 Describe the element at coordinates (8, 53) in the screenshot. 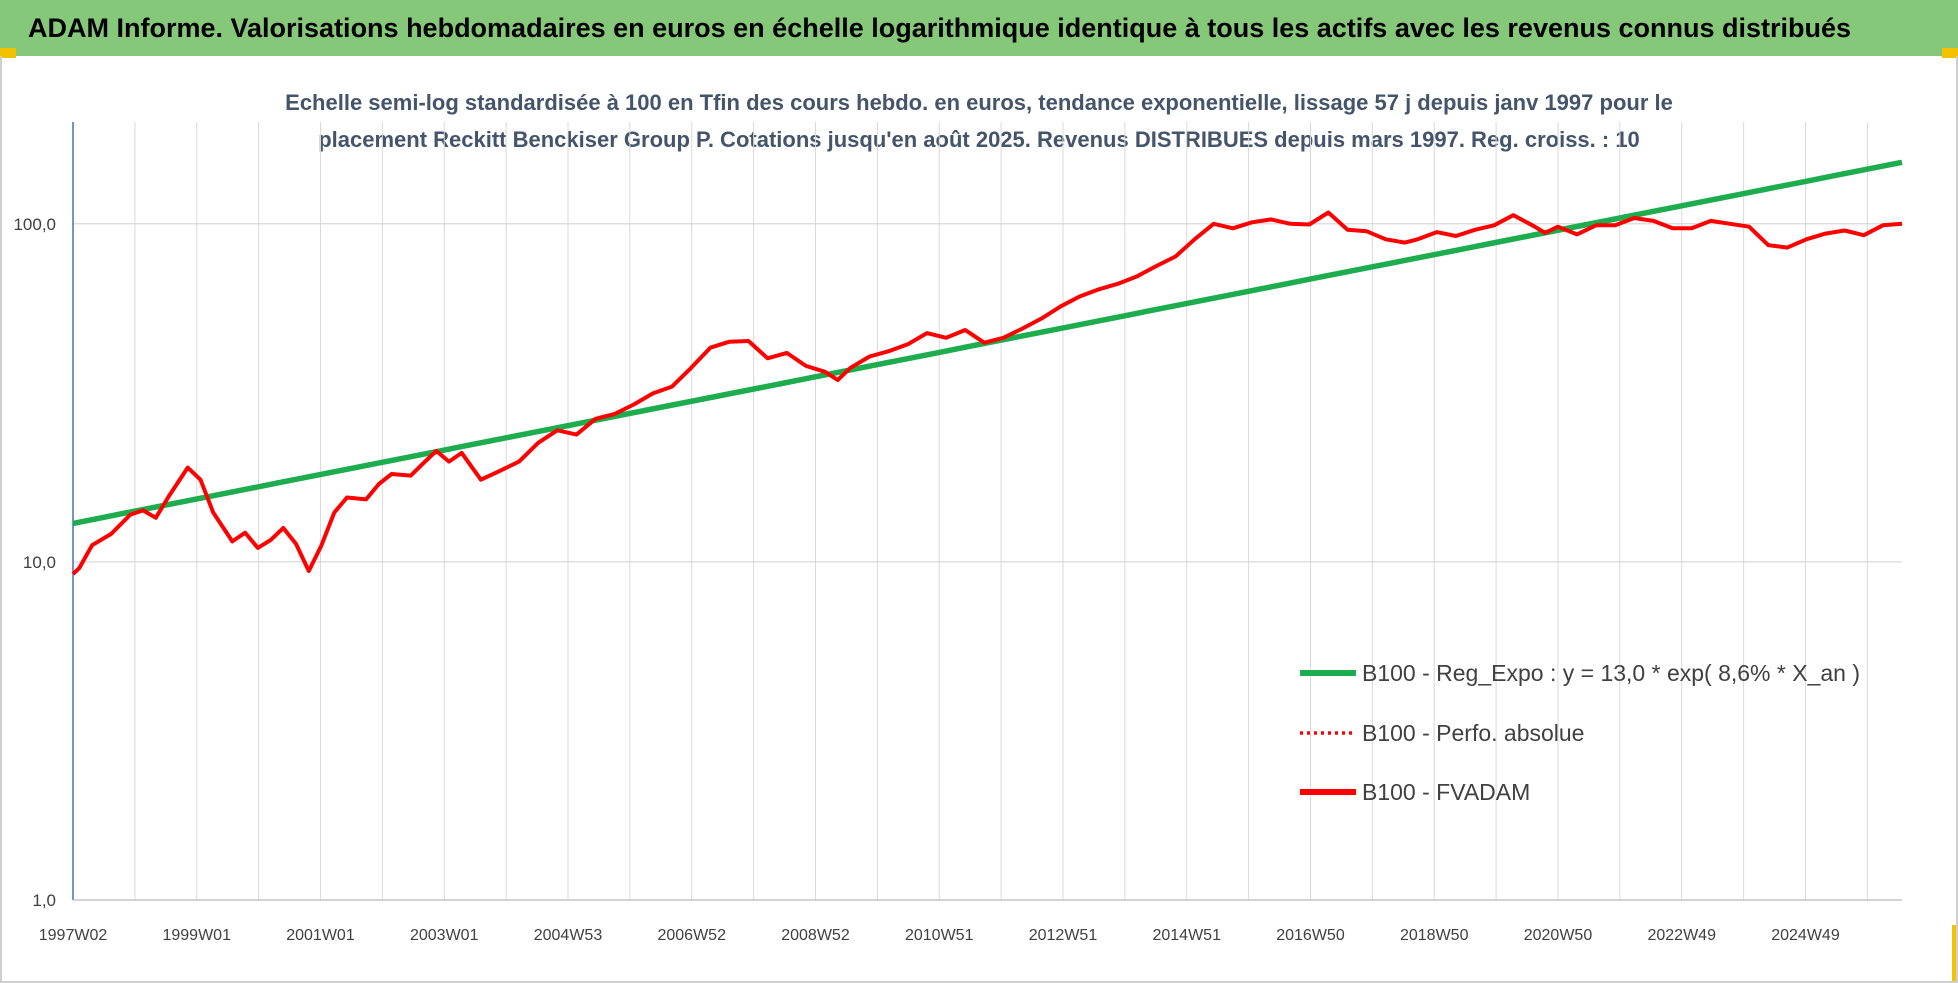

I see `corner-mark-top-left` at that location.